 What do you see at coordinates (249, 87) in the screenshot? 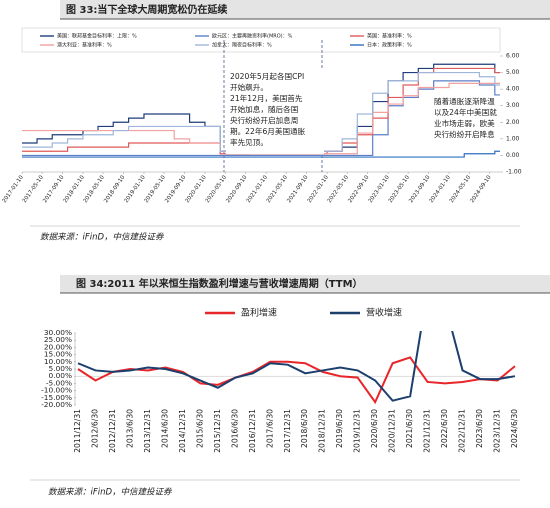
I see `annotation-text: 开始飙升。` at bounding box center [249, 87].